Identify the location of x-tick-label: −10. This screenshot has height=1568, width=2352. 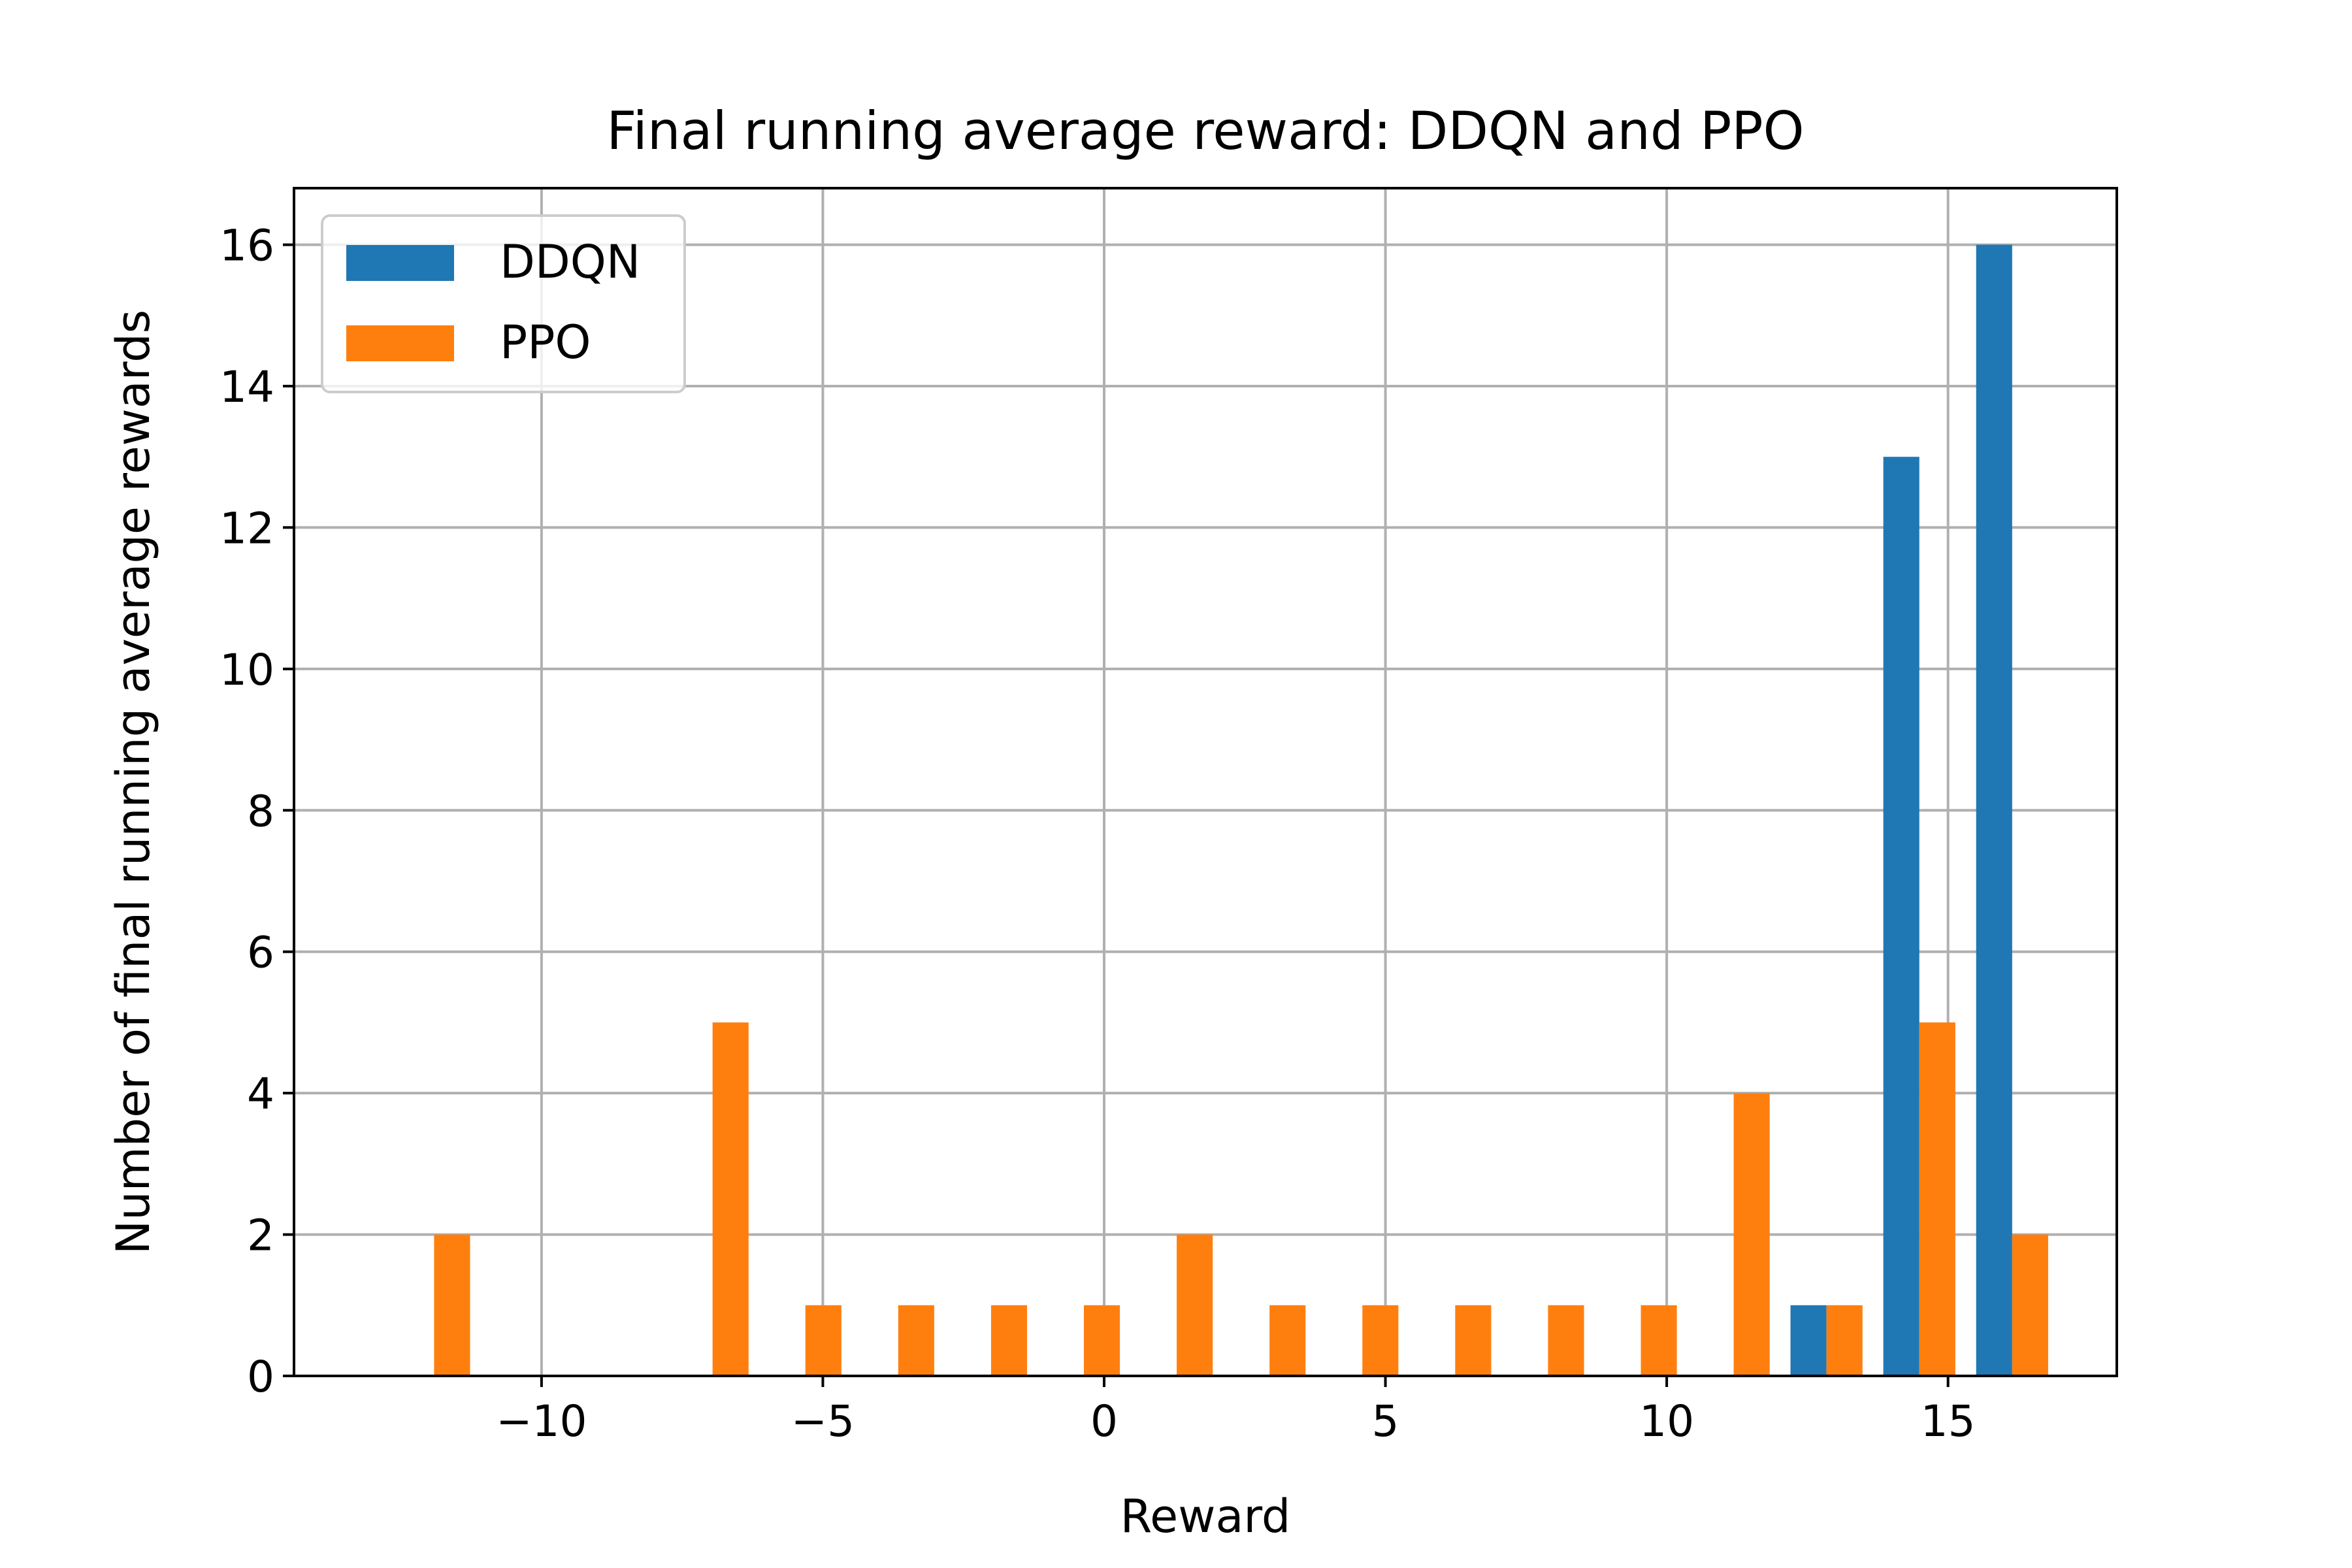
(541, 1421).